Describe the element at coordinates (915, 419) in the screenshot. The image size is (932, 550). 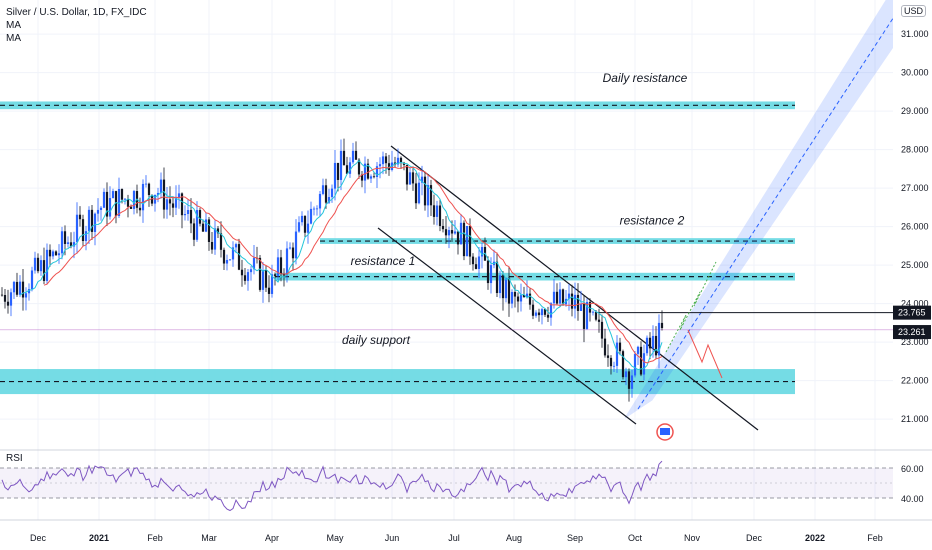
I see `y-tick-label: 21.000` at that location.